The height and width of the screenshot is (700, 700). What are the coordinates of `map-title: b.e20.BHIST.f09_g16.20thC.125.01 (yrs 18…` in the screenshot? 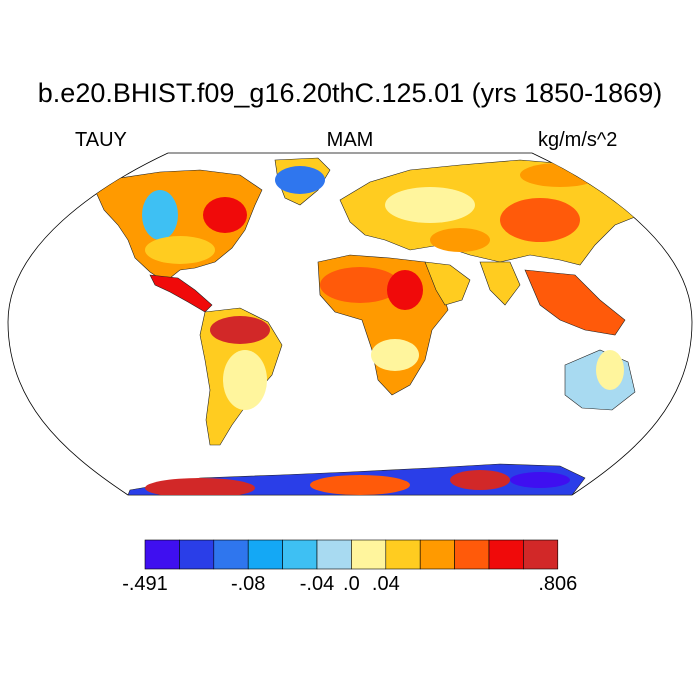 It's located at (350, 93).